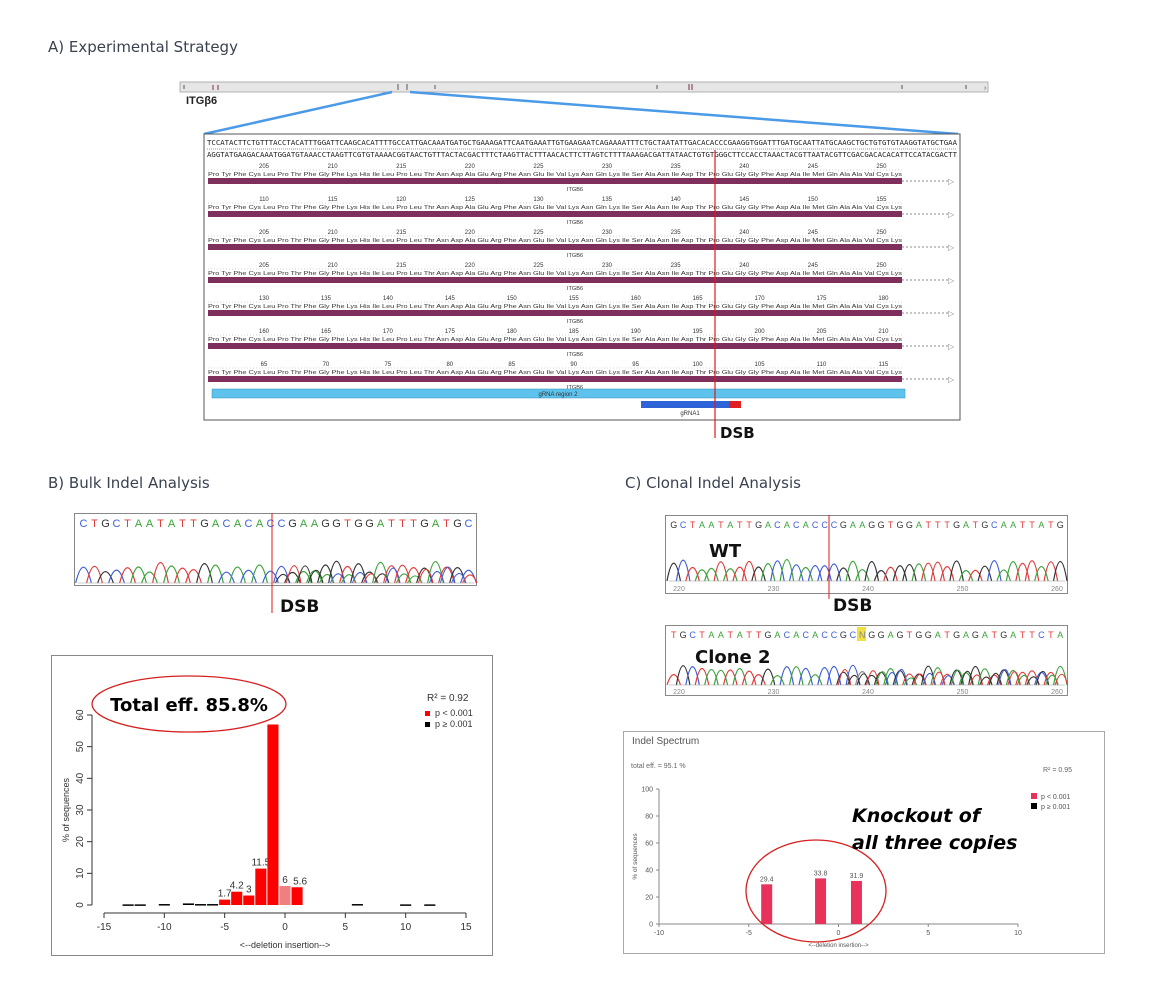  I want to click on x-tick-label: 10, so click(1018, 933).